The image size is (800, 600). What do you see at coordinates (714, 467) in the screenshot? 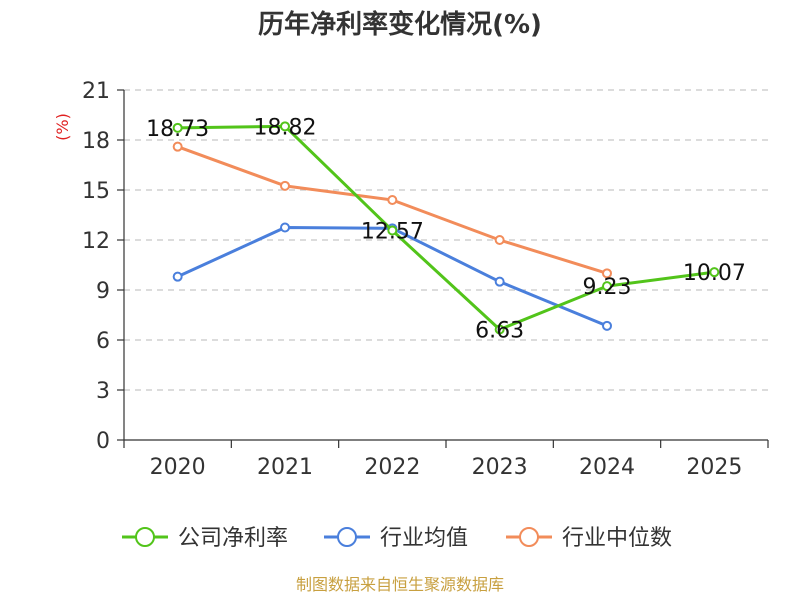
I see `x-tick-label: 2025` at bounding box center [714, 467].